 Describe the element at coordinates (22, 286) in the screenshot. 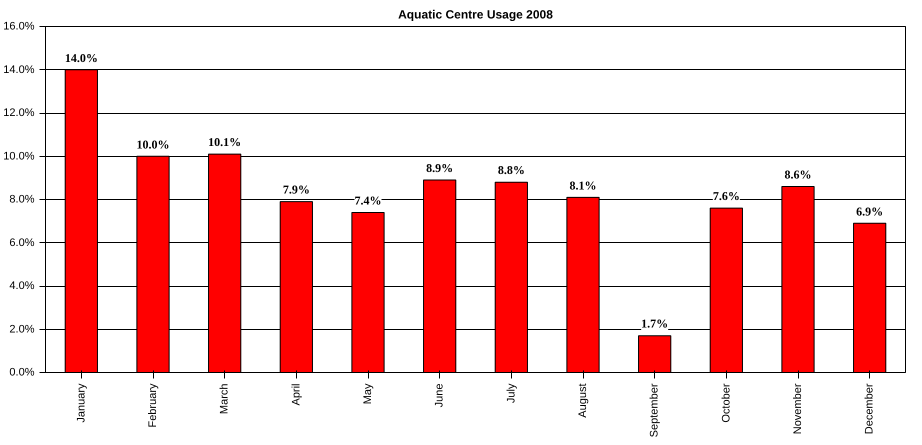

I see `y-tick-label: 4.0%` at that location.